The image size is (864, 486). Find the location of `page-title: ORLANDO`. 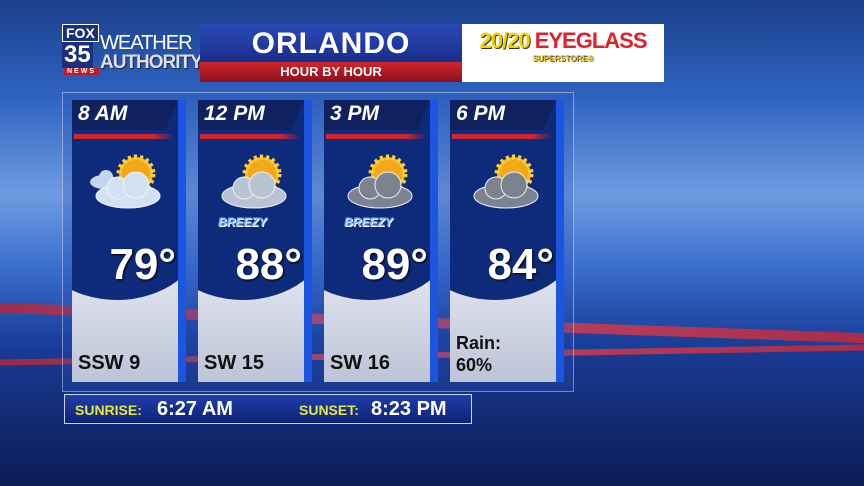

page-title: ORLANDO is located at coordinates (331, 43).